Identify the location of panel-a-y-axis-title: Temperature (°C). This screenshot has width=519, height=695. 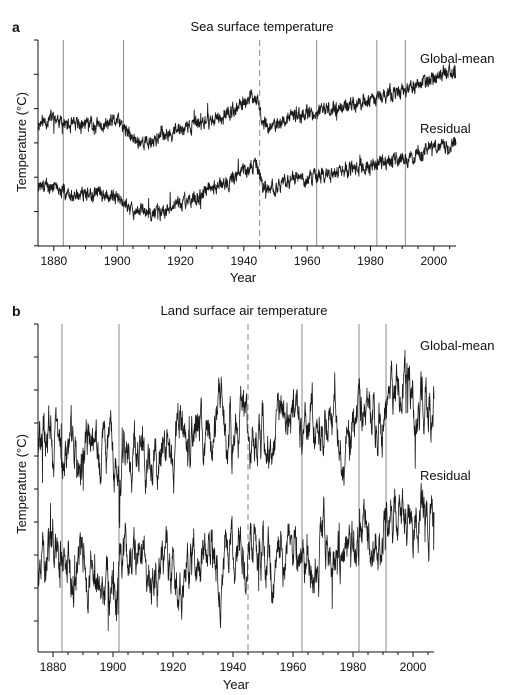
(21, 142).